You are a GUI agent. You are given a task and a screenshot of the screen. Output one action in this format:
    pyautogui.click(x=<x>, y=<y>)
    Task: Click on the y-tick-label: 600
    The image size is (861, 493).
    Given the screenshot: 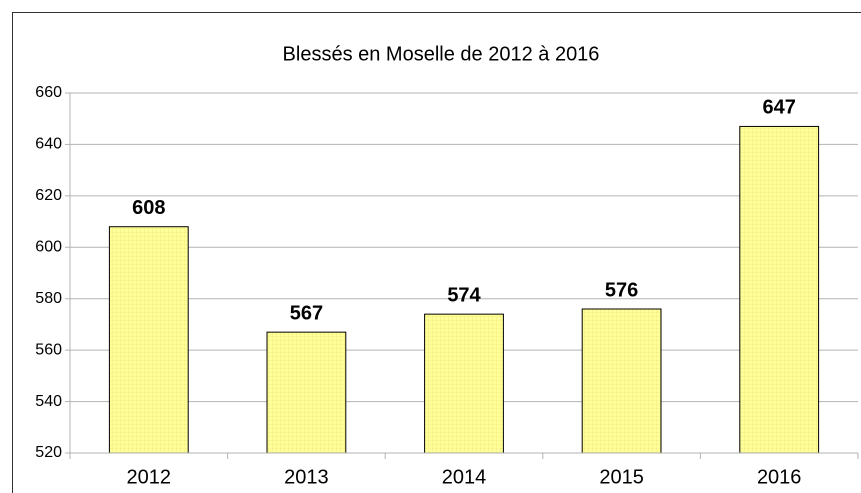 What is the action you would take?
    pyautogui.click(x=48, y=247)
    